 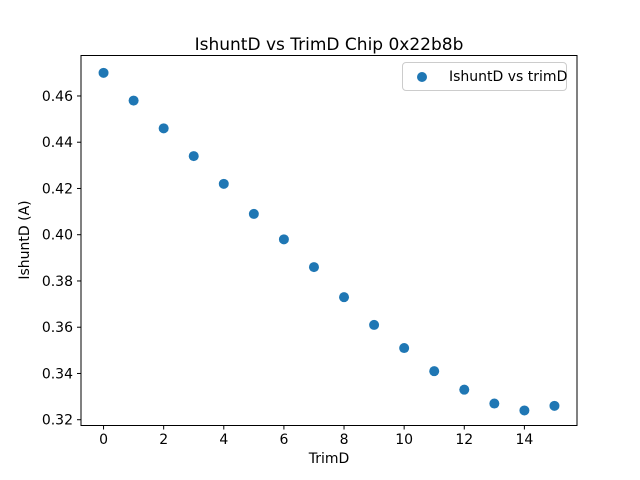 I want to click on legend: IshuntD vs trimD, so click(x=484, y=76).